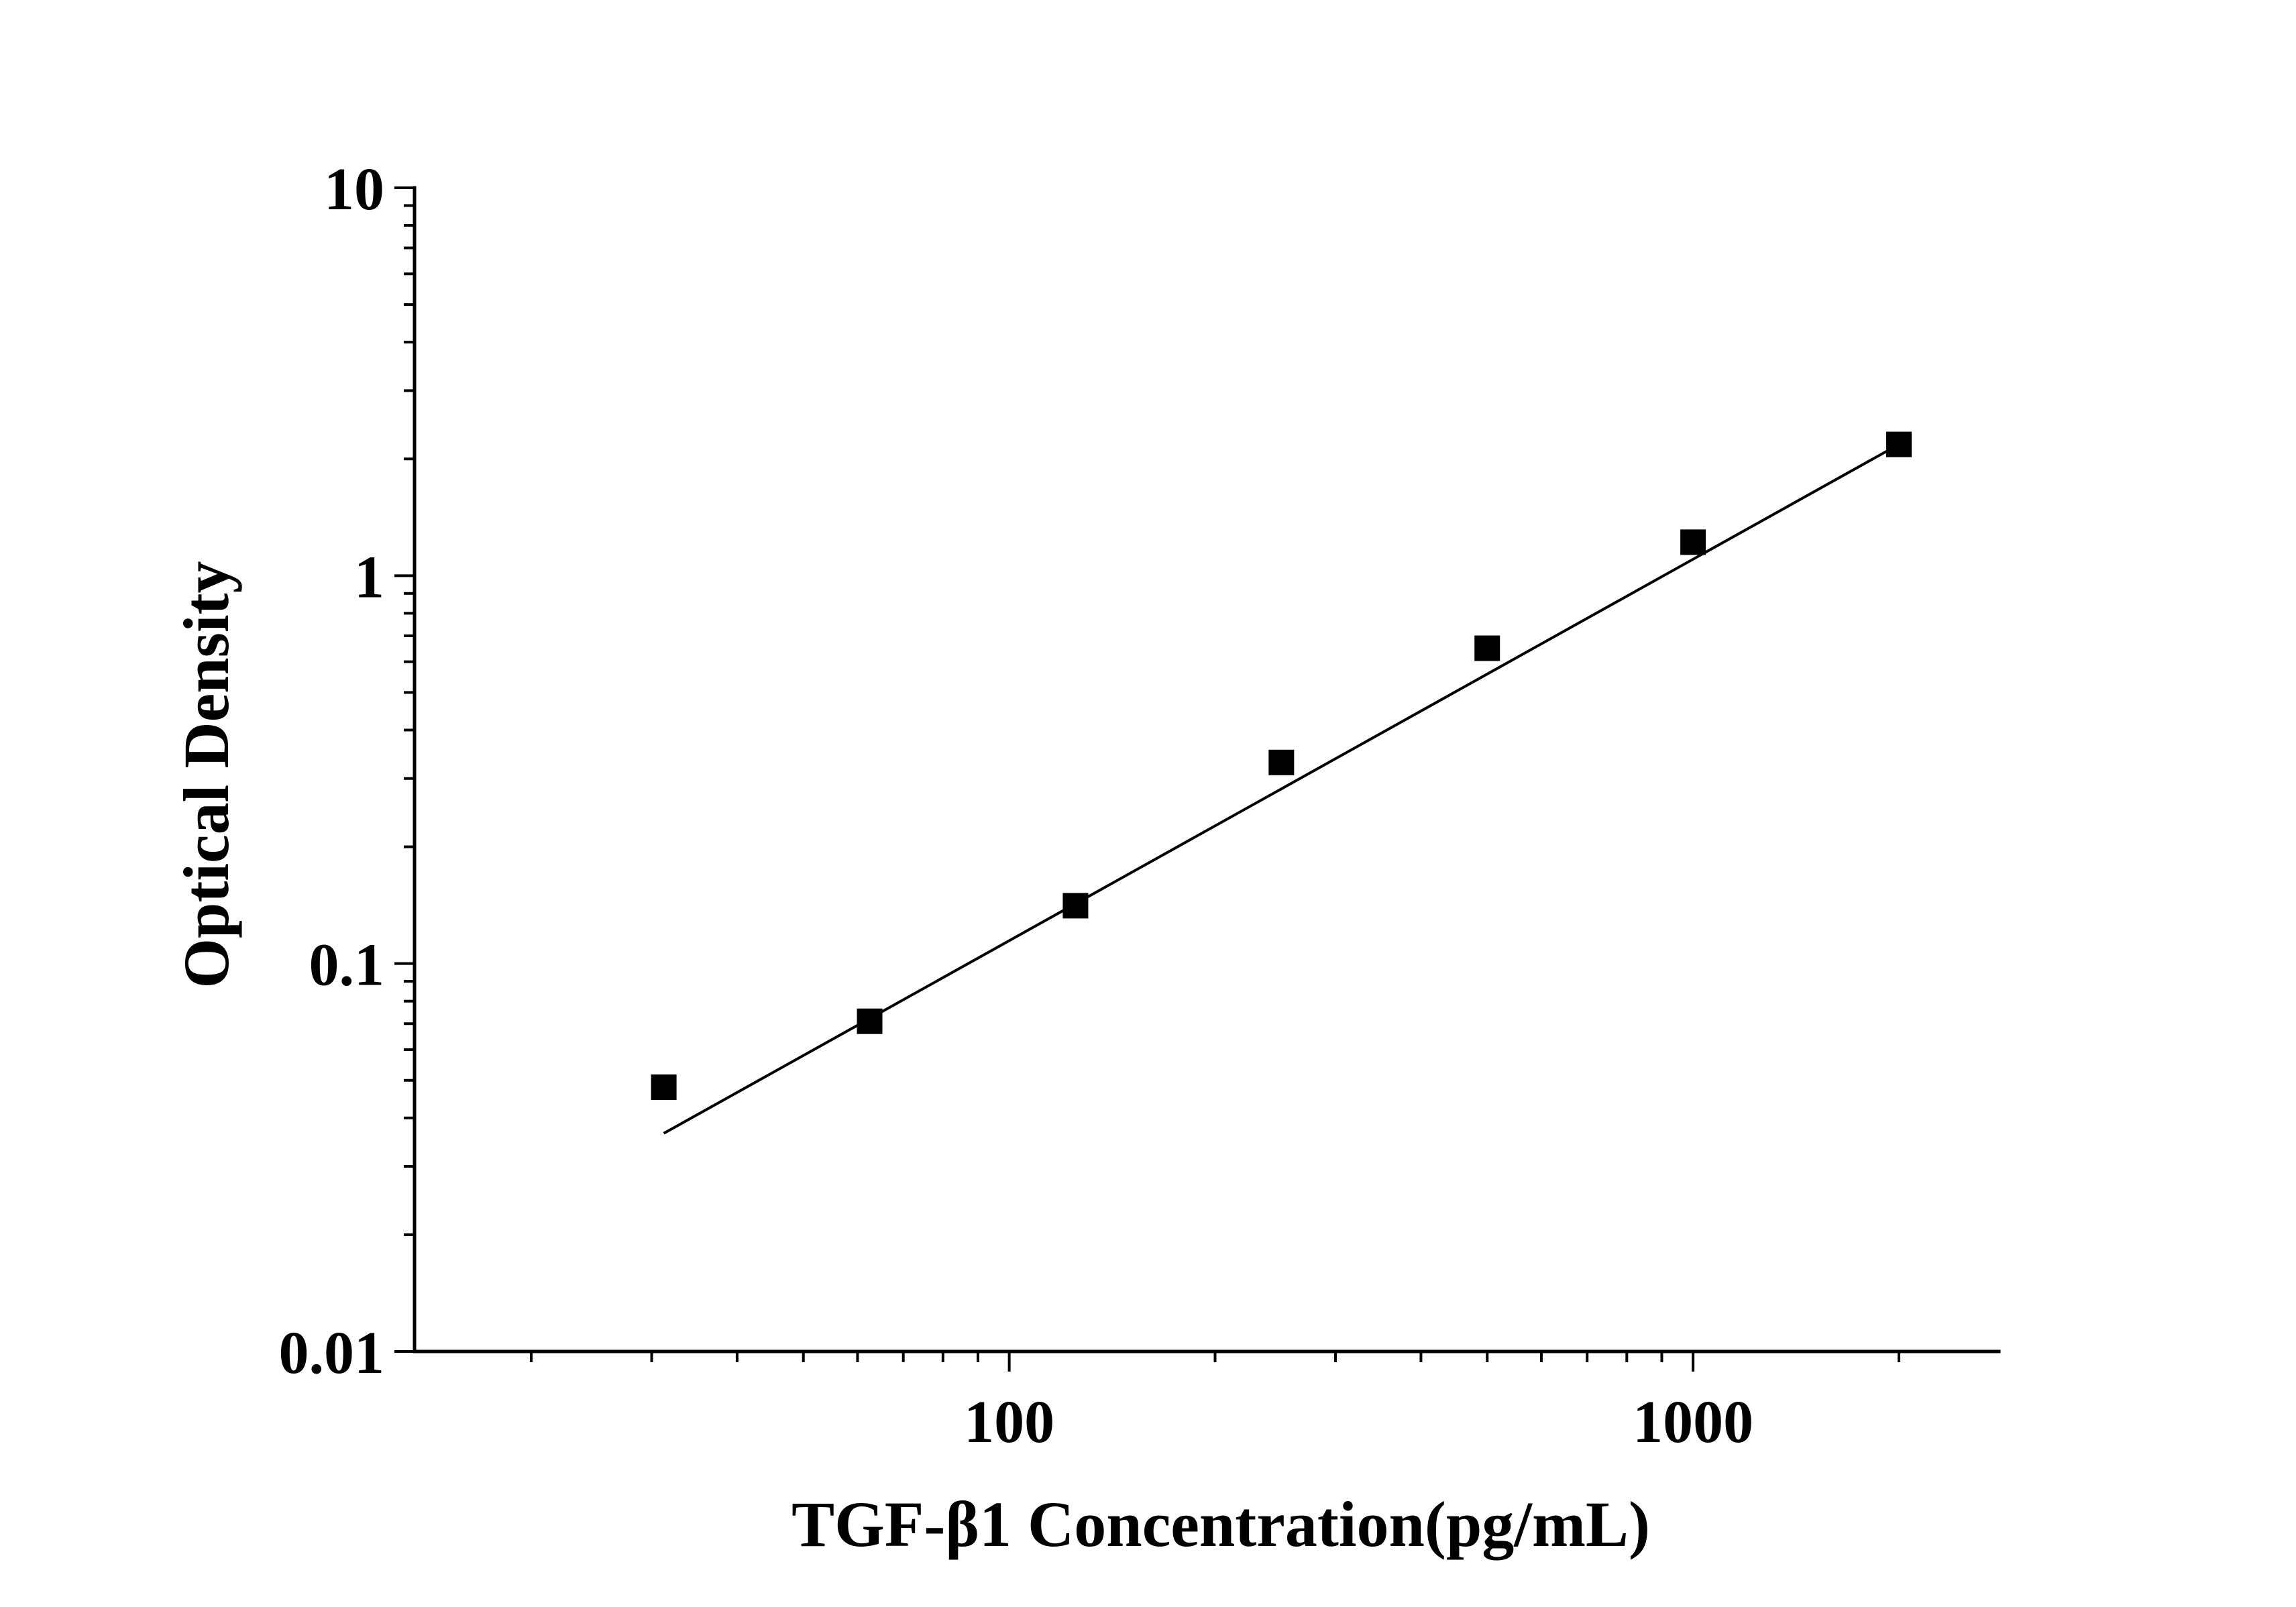 This screenshot has height=1607, width=2296. Describe the element at coordinates (369, 577) in the screenshot. I see `y-tick-label: 1` at that location.